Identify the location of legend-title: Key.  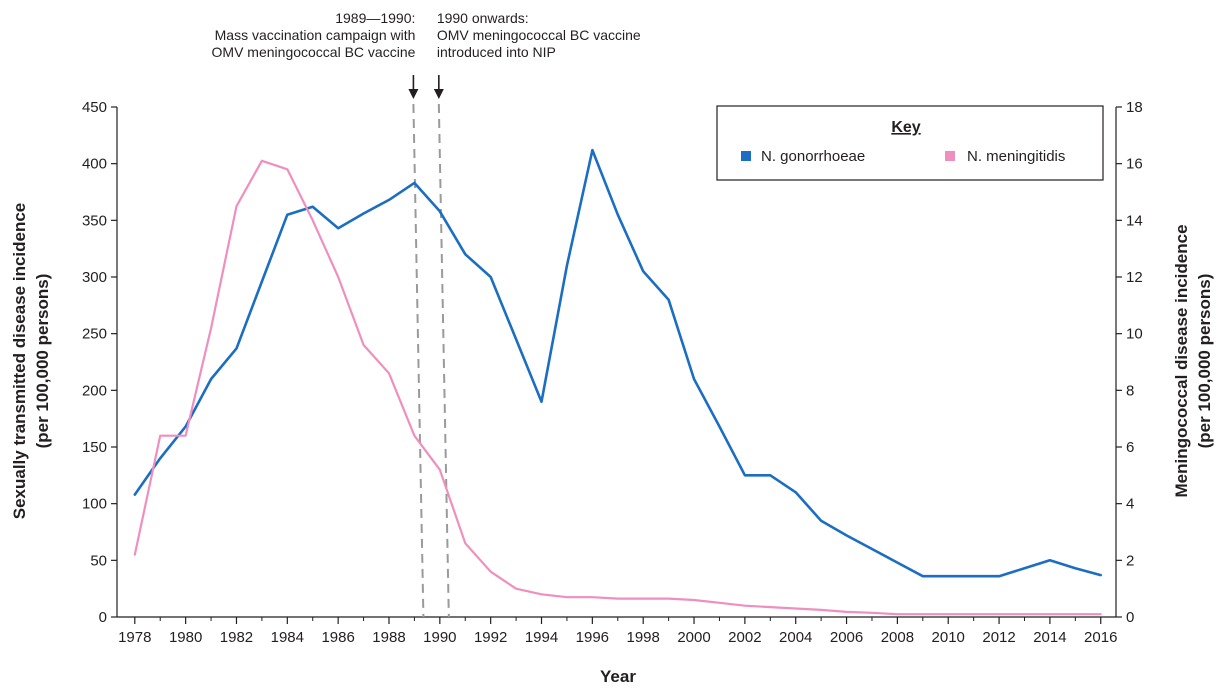
(905, 127).